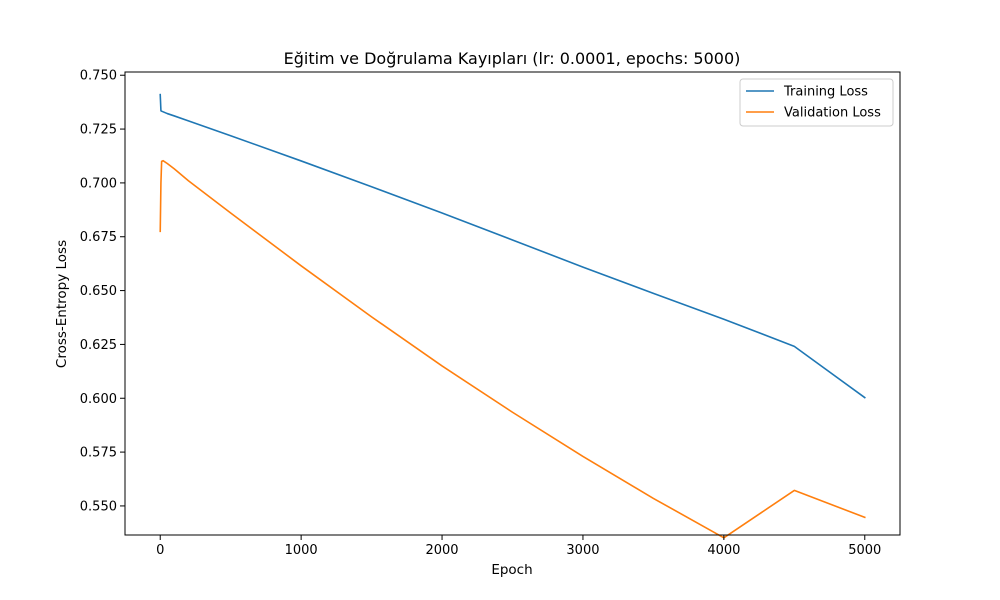 This screenshot has width=1000, height=600. What do you see at coordinates (864, 550) in the screenshot?
I see `x-tick-label: 5000` at bounding box center [864, 550].